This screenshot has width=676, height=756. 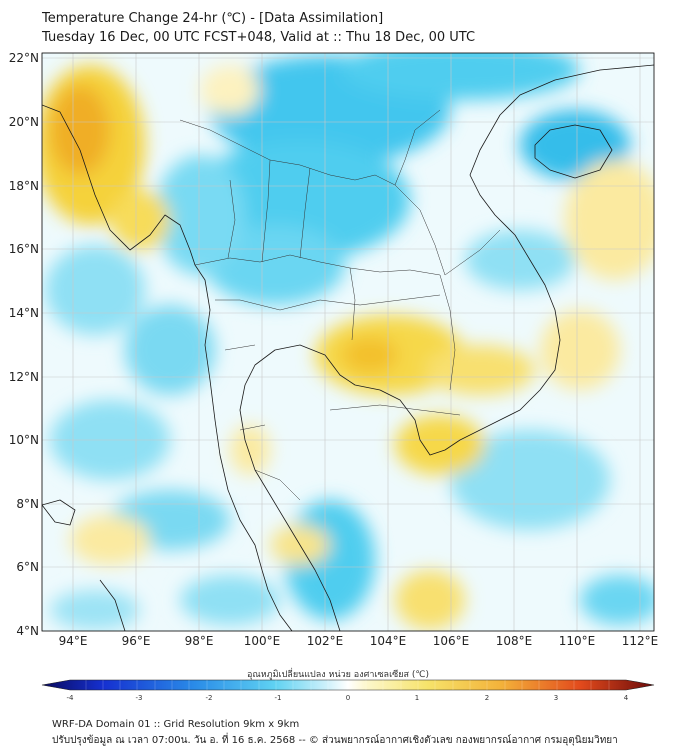 I want to click on colorbar-tick: 0, so click(x=348, y=698).